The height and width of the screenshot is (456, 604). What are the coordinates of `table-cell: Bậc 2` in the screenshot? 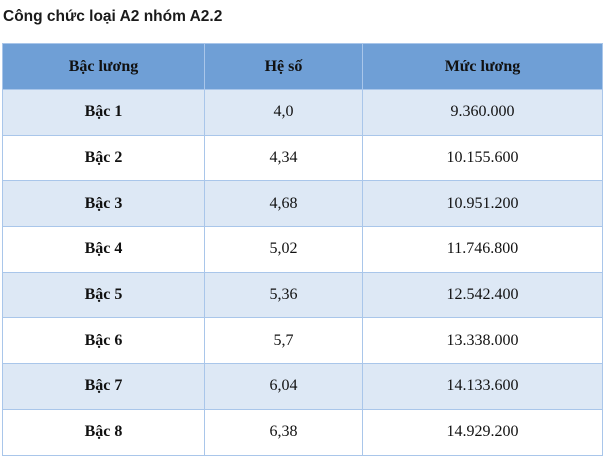 It's located at (103, 158).